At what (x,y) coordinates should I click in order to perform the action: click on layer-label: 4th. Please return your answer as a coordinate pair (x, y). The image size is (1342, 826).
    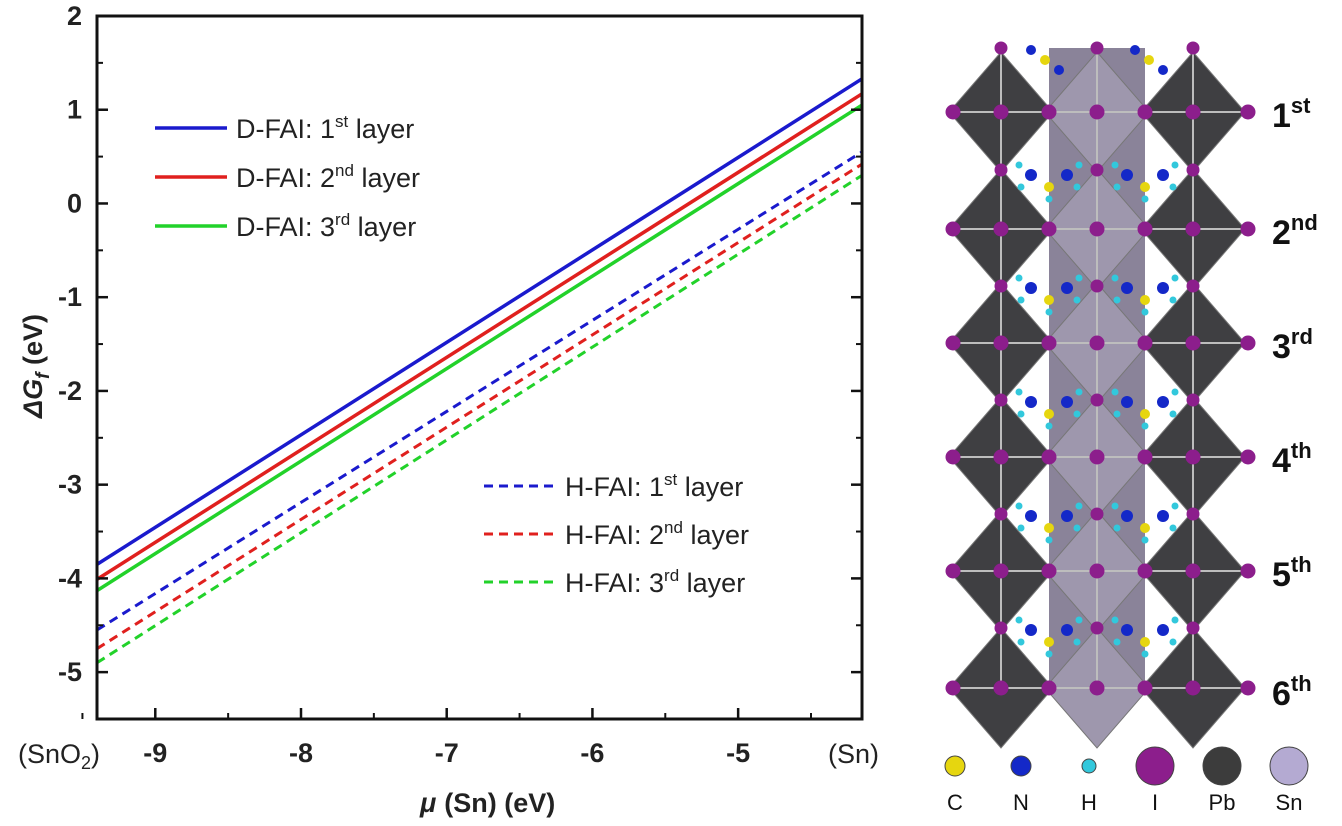
    Looking at the image, I should click on (1292, 459).